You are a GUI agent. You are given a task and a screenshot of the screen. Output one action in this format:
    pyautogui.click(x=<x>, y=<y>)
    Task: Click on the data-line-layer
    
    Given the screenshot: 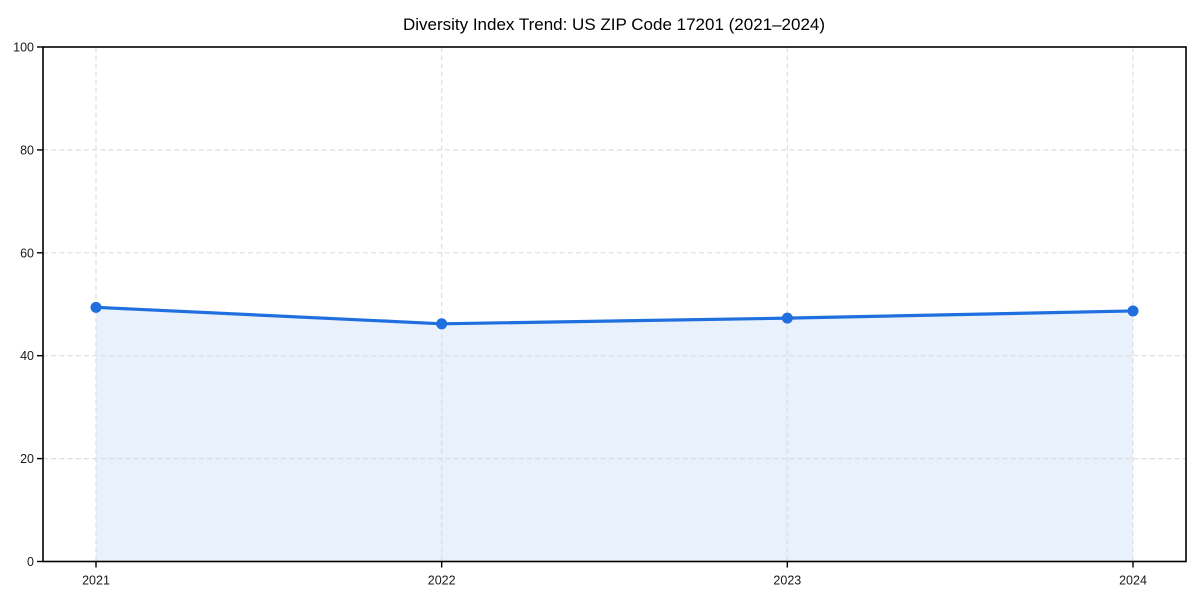 What is the action you would take?
    pyautogui.click(x=614, y=315)
    